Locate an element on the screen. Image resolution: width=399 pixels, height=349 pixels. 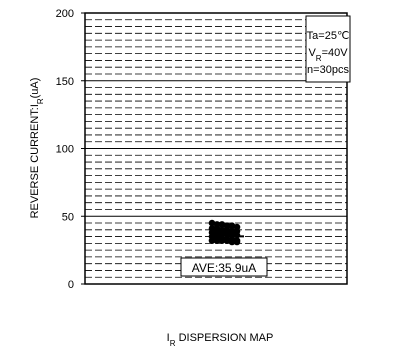
conditions-box is located at coordinates (328, 49).